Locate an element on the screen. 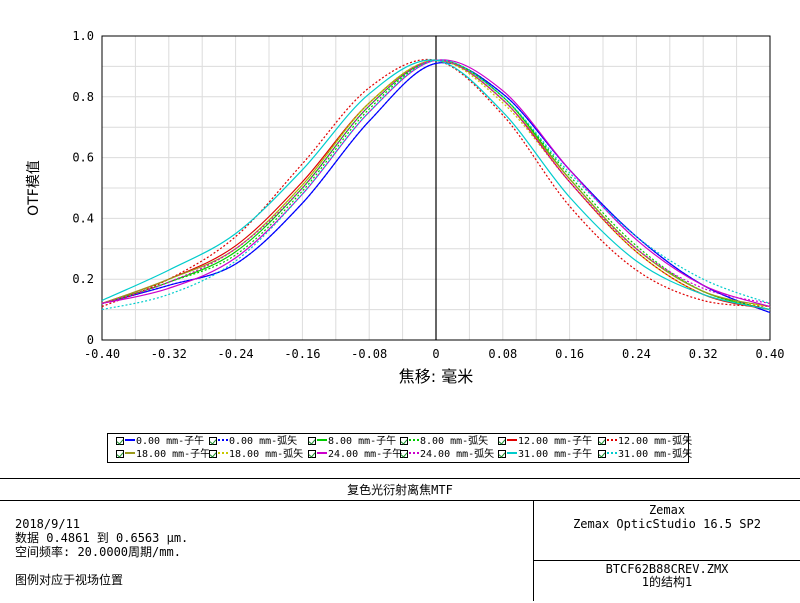 Image resolution: width=800 pixels, height=603 pixels. software-block: Zemax Zemax OpticStudio 16.5 SP2 is located at coordinates (667, 531).